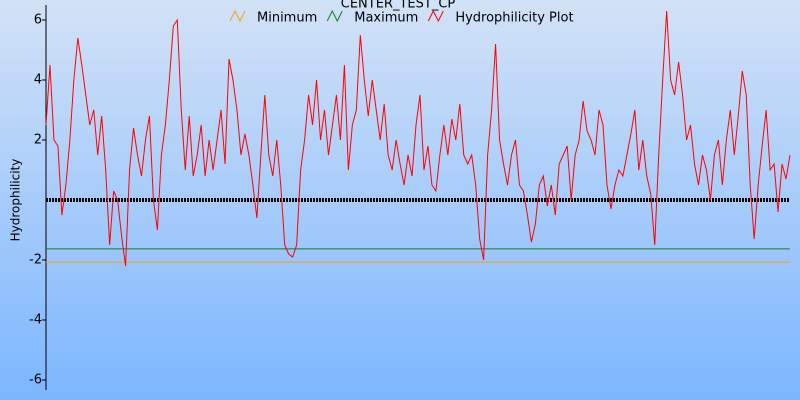  I want to click on legend-label: Minimum, so click(287, 18).